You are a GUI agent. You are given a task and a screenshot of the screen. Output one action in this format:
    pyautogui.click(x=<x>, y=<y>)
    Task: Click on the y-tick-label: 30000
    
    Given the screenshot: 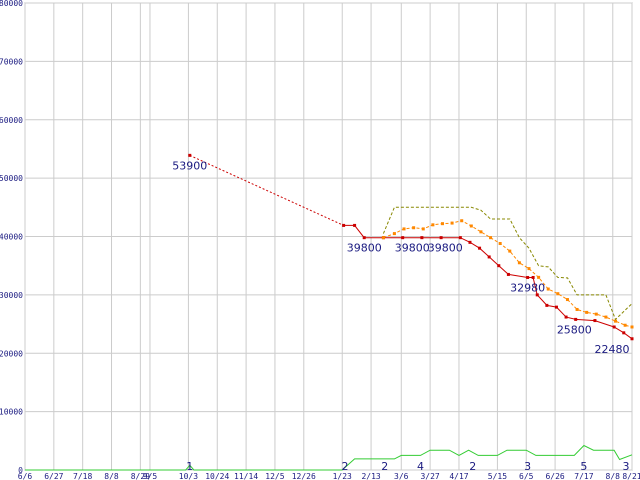 What is the action you would take?
    pyautogui.click(x=11, y=295)
    